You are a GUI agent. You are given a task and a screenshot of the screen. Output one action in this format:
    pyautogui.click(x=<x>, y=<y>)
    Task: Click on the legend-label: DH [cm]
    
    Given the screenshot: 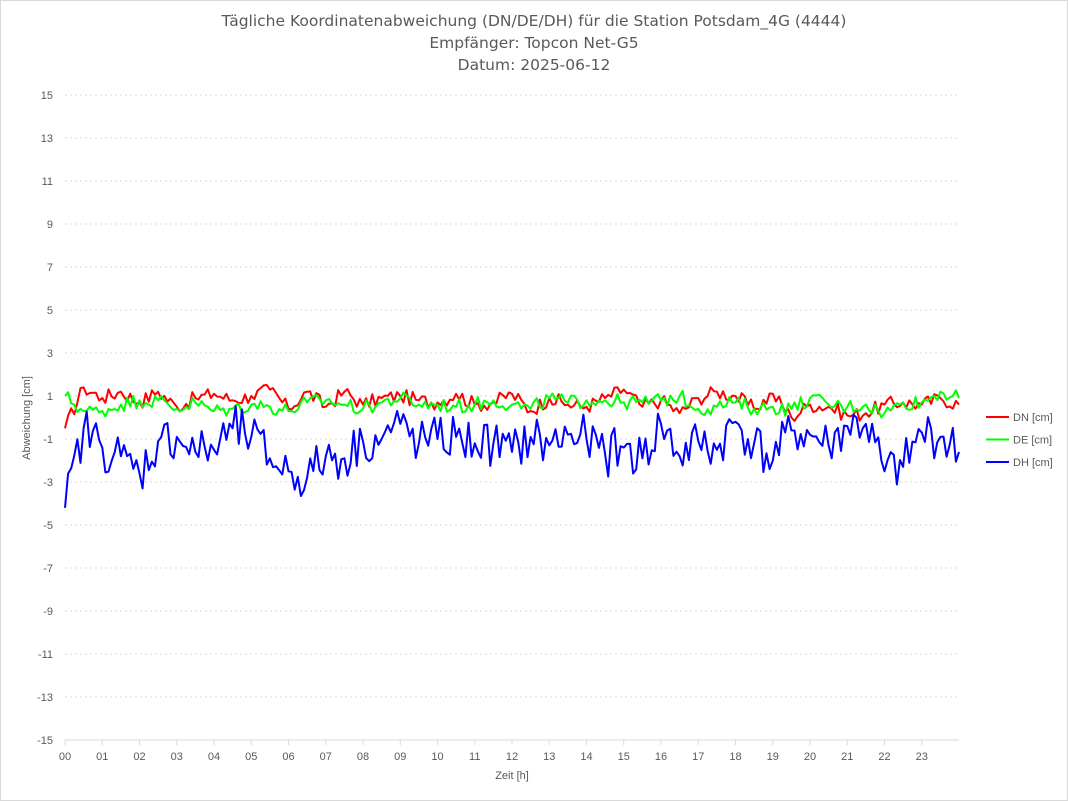 What is the action you would take?
    pyautogui.click(x=1033, y=463)
    